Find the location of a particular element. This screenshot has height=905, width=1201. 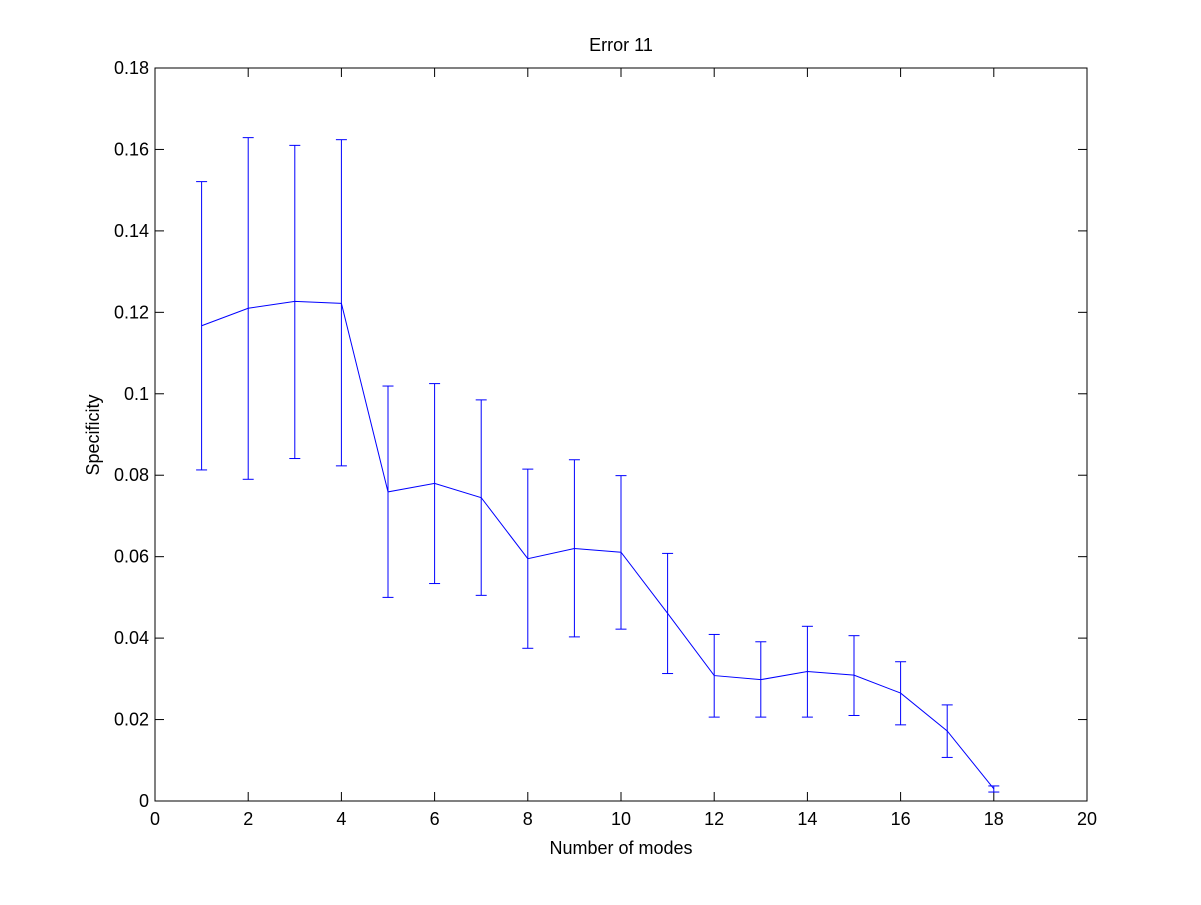

x-tick-label: 6 is located at coordinates (435, 819).